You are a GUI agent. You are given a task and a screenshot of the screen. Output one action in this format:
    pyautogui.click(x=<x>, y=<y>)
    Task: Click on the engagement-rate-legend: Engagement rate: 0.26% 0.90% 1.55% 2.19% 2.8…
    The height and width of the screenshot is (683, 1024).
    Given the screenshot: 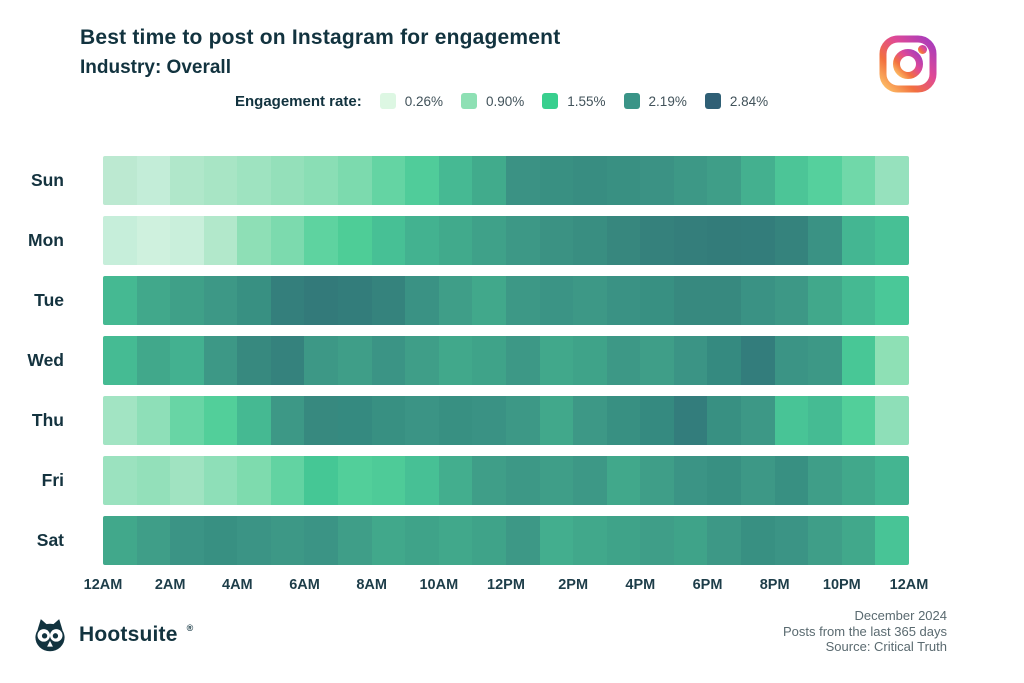 What is the action you would take?
    pyautogui.click(x=501, y=101)
    